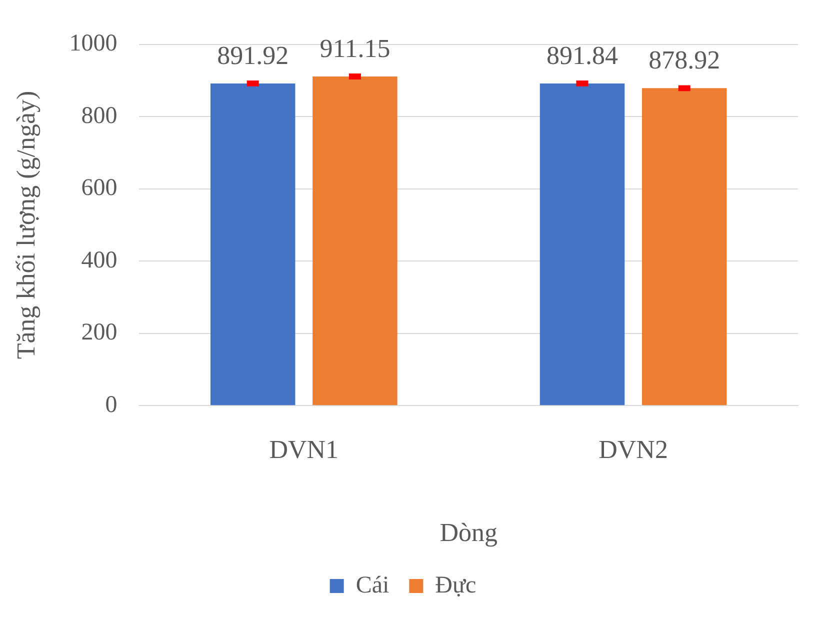 The image size is (818, 623). What do you see at coordinates (582, 55) in the screenshot?
I see `data-label: 891.84` at bounding box center [582, 55].